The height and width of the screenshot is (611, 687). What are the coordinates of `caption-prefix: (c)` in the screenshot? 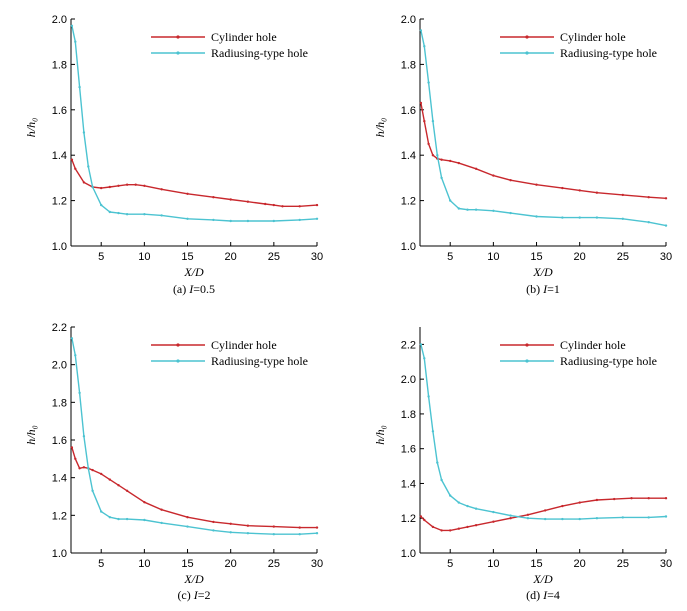 It's located at (185, 595).